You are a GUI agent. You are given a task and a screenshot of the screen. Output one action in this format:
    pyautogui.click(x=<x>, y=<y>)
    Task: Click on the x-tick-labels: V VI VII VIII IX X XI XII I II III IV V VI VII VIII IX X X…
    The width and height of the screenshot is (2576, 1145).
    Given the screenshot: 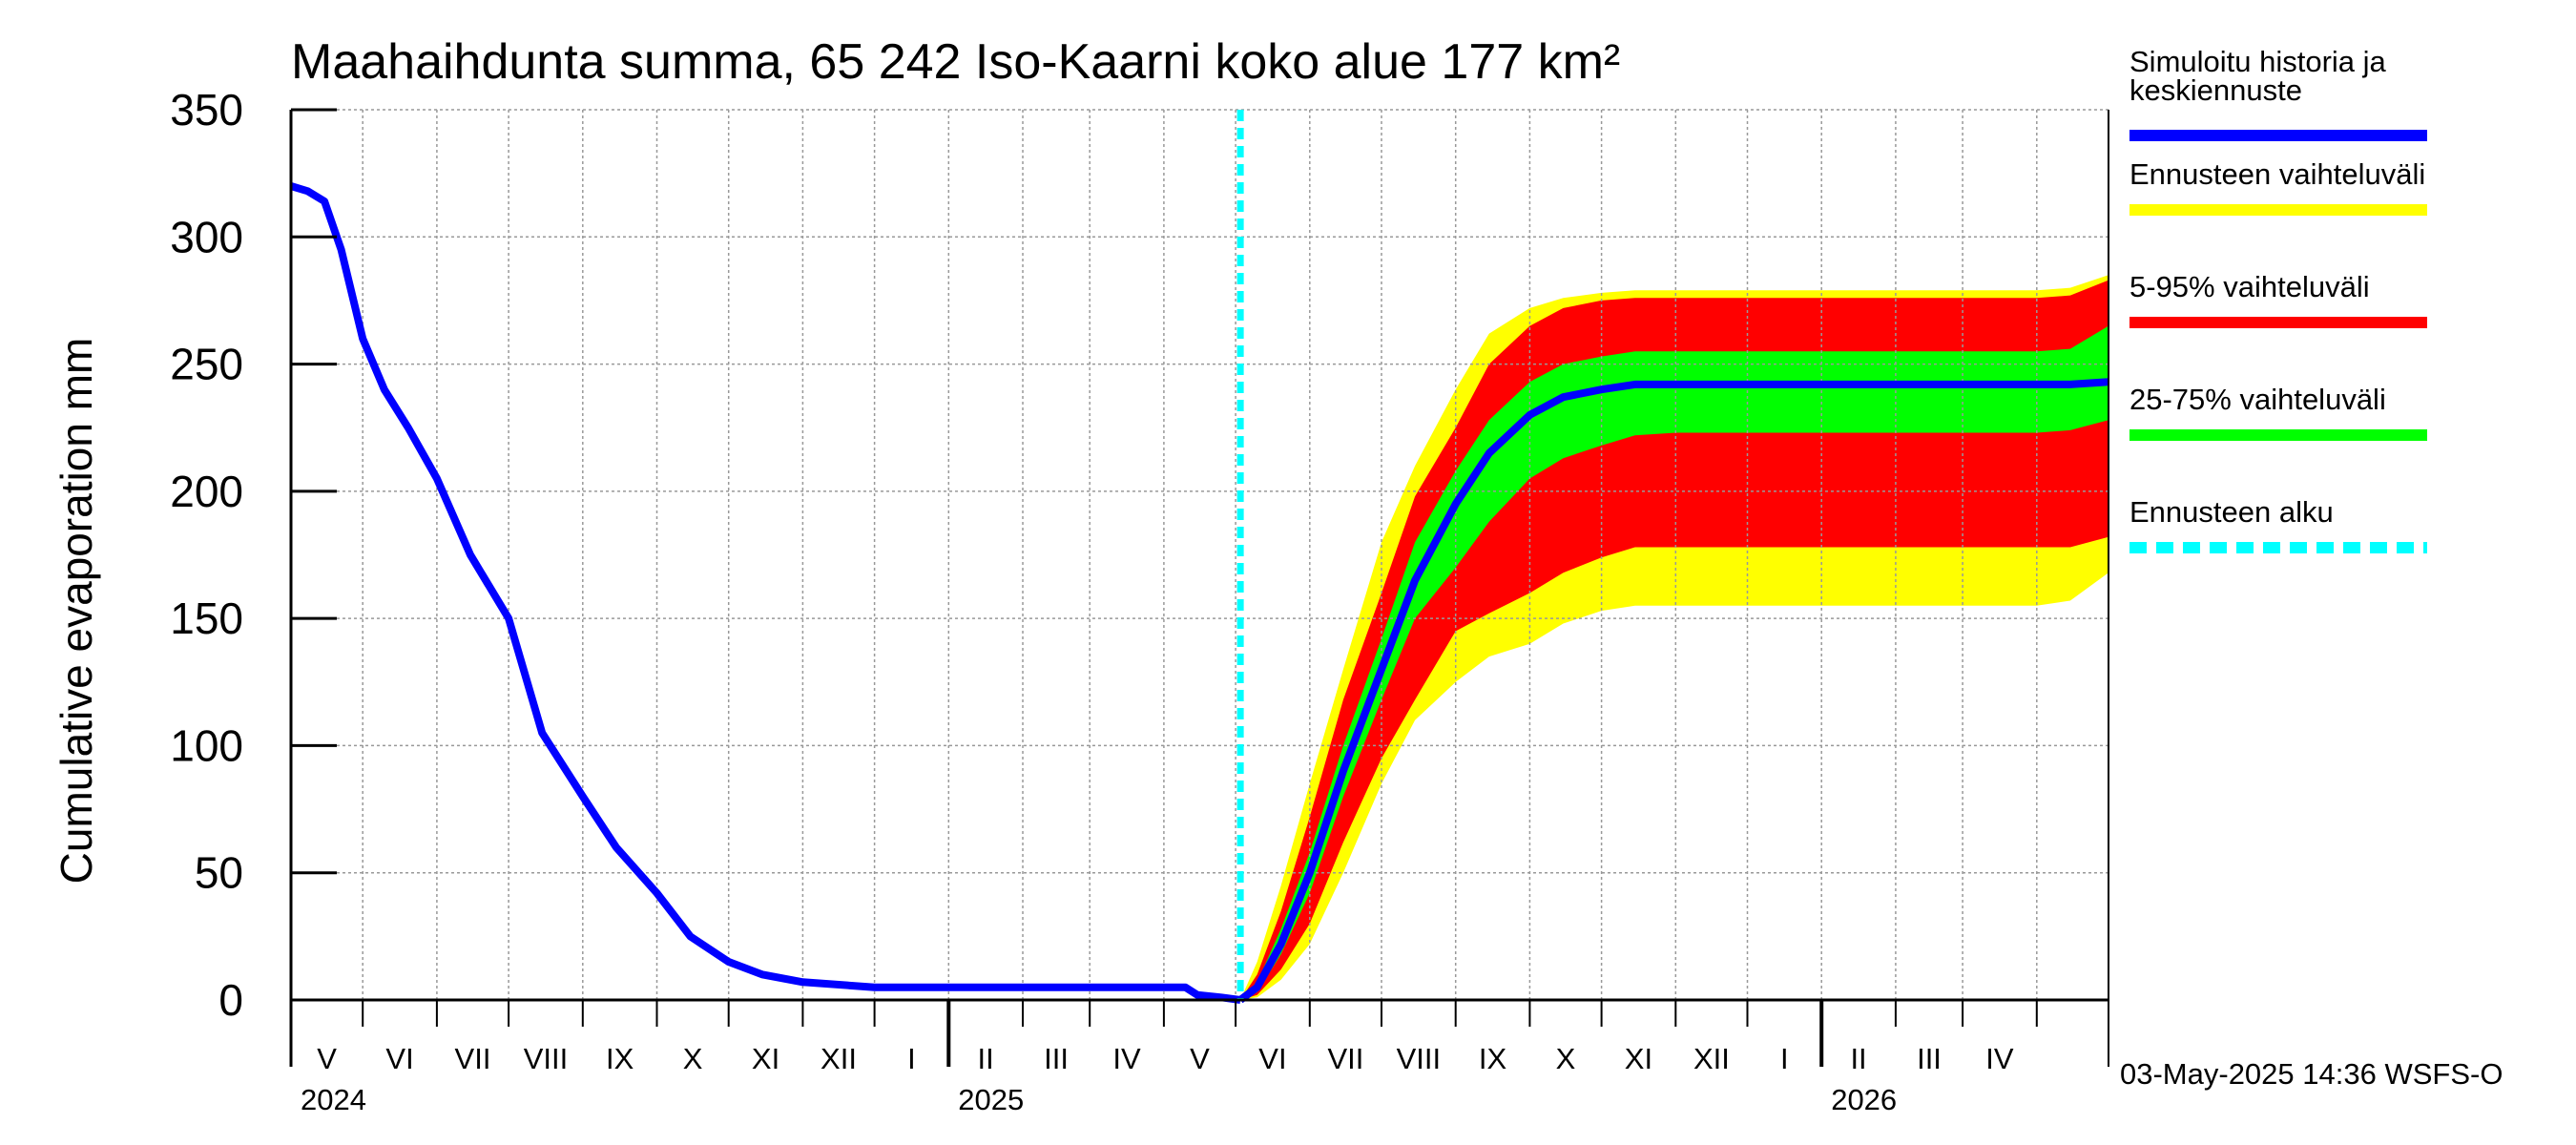 What is the action you would take?
    pyautogui.click(x=1169, y=1058)
    